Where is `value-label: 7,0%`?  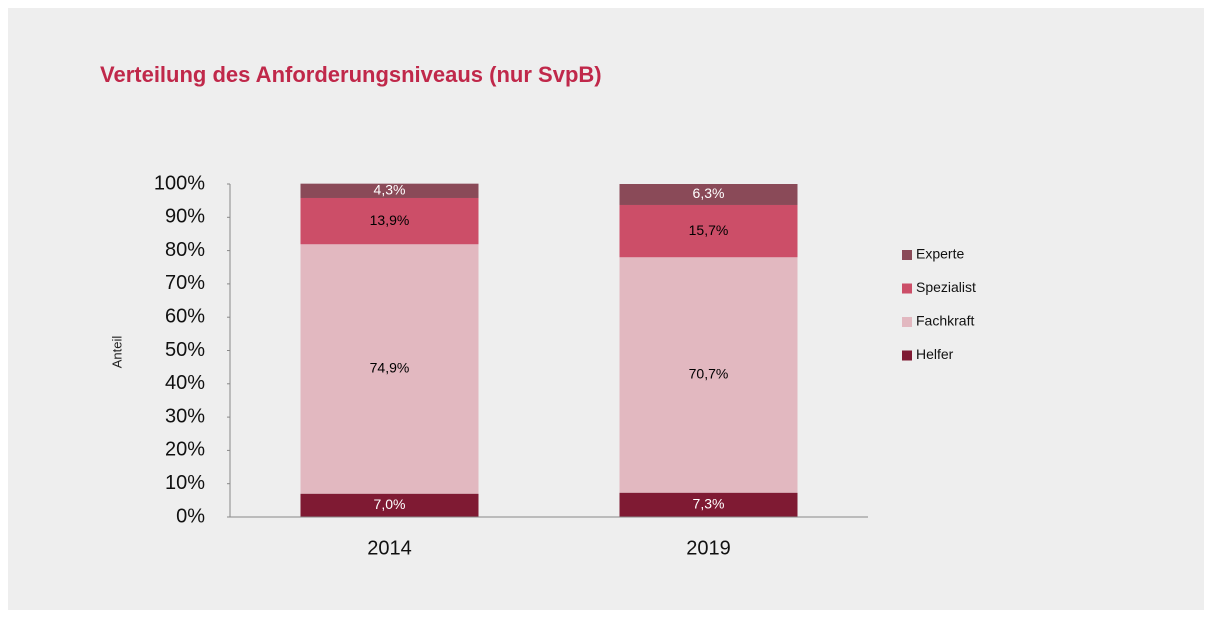 value-label: 7,0% is located at coordinates (390, 504).